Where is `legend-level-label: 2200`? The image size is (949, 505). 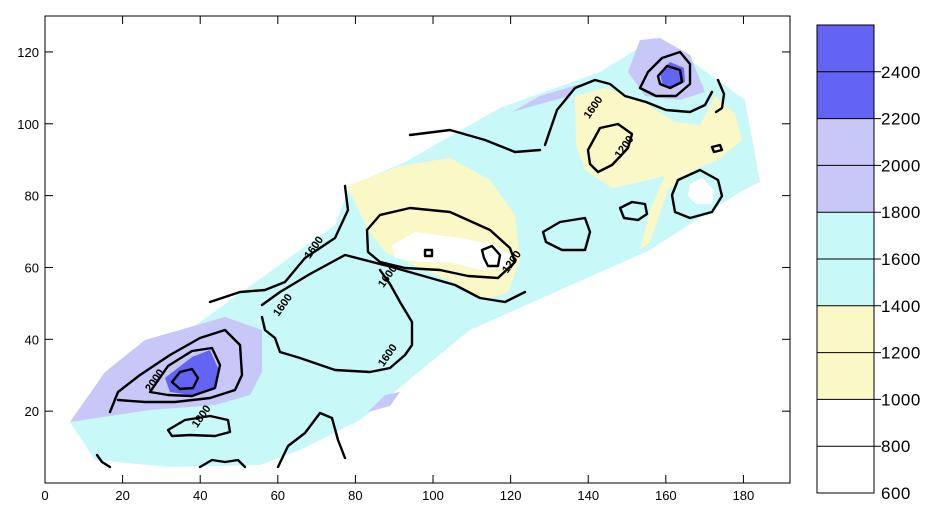 legend-level-label: 2200 is located at coordinates (901, 119).